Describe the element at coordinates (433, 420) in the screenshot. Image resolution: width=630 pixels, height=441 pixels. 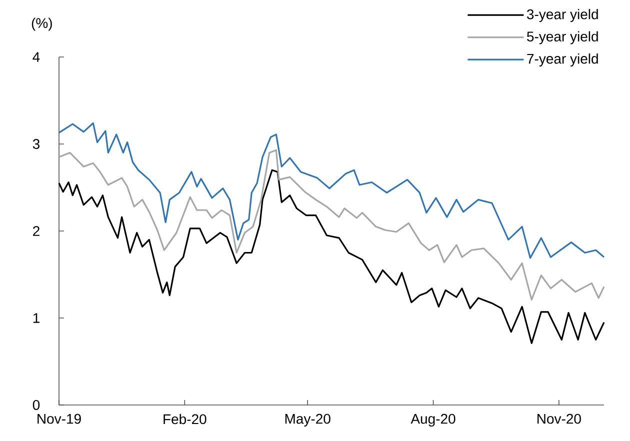
I see `x-tick-label: Aug-20` at that location.